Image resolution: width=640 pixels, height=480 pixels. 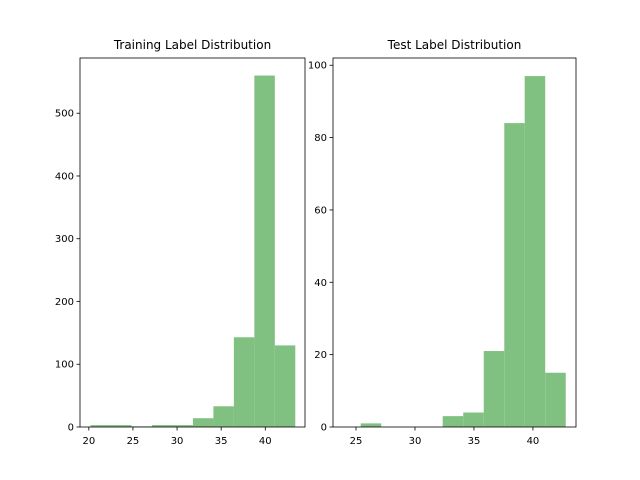 What do you see at coordinates (88, 441) in the screenshot?
I see `x-tick-label: 20` at bounding box center [88, 441].